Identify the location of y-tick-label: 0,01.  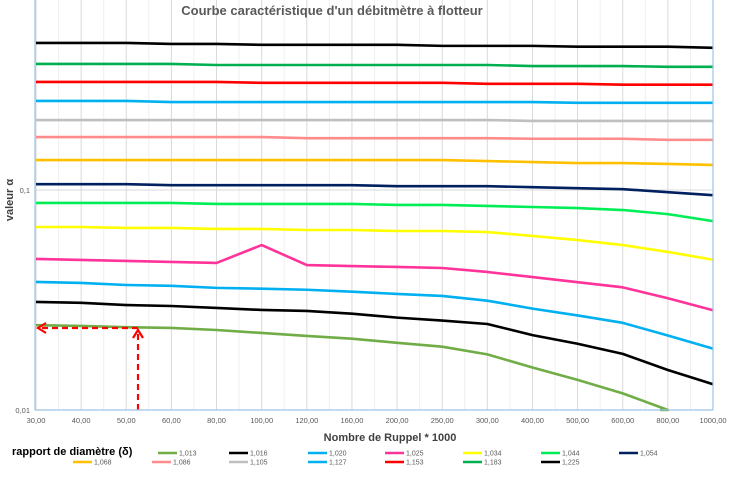
(22, 410).